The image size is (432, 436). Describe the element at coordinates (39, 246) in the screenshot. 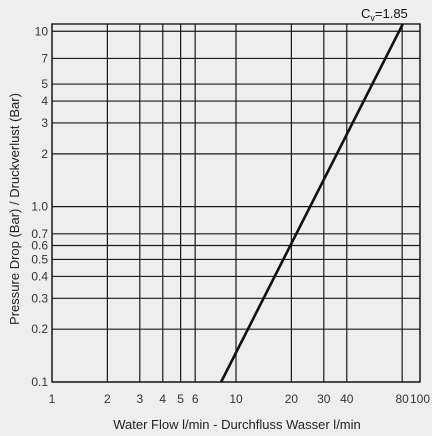

I see `y-tick-label: 0.6` at that location.